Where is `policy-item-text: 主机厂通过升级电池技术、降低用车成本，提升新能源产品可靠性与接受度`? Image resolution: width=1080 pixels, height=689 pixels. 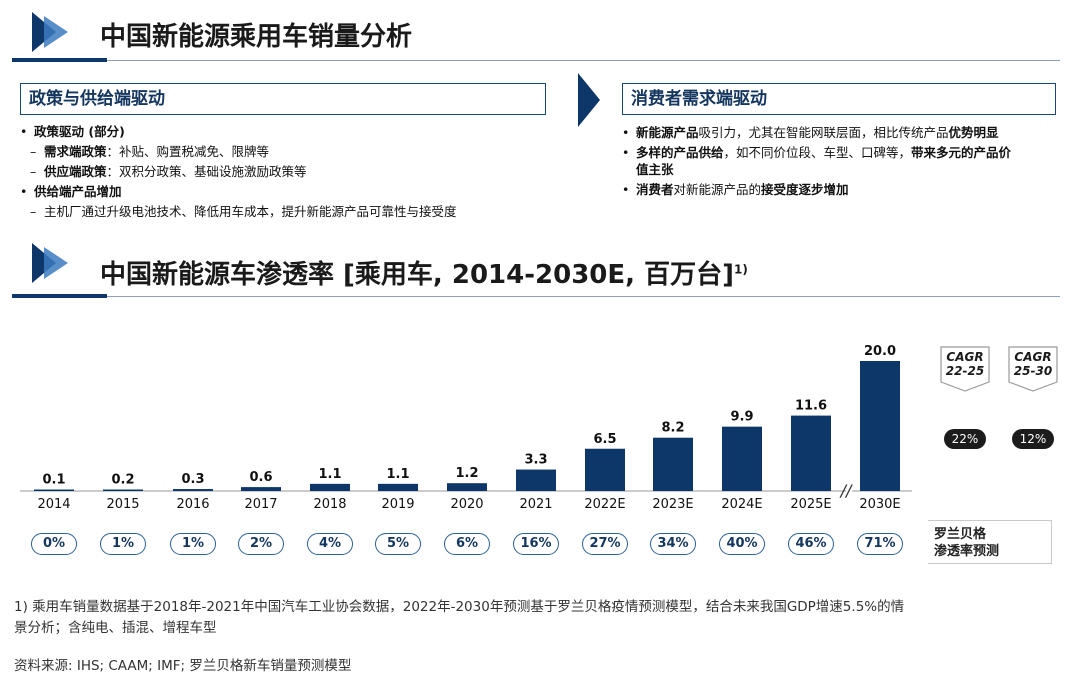
policy-item-text: 主机厂通过升级电池技术、降低用车成本，提升新能源产品可靠性与接受度 is located at coordinates (250, 211).